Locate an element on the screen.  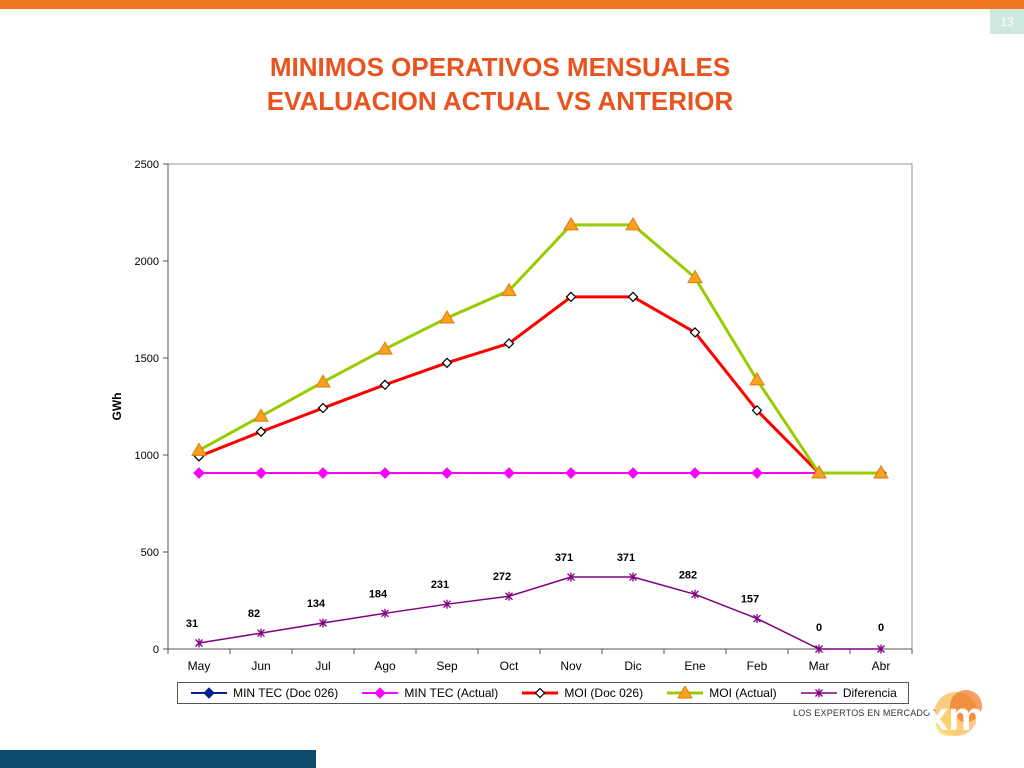
legend-item: MIN TEC (Doc 026) is located at coordinates (263, 693).